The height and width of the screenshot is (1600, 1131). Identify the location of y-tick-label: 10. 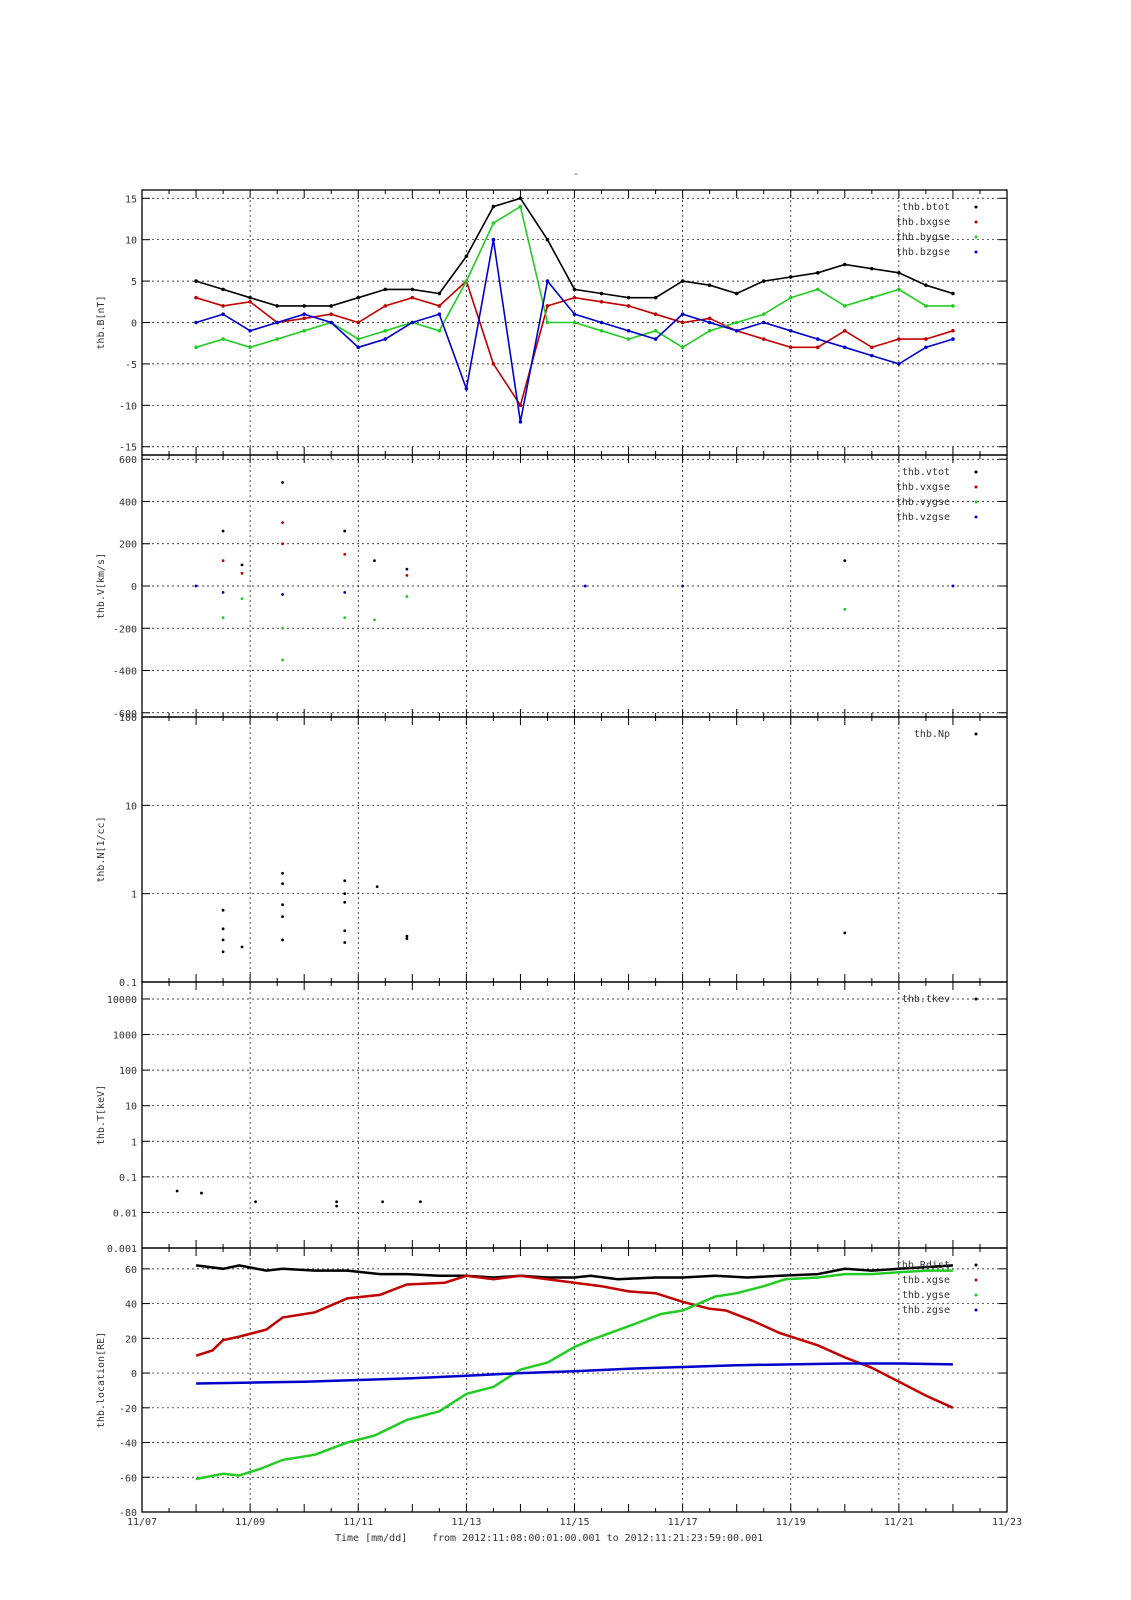
(131, 806).